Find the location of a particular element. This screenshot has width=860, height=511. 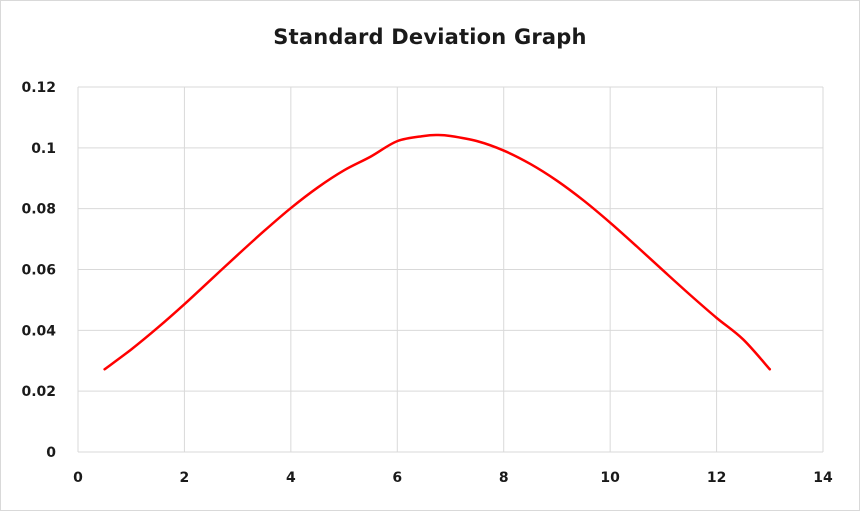

x-tick-label: 6 is located at coordinates (397, 478).